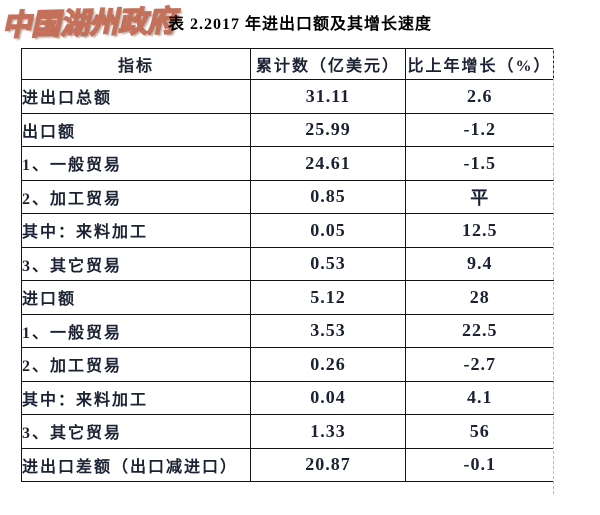  Describe the element at coordinates (328, 364) in the screenshot. I see `cumulative-value-cell: 0.26` at that location.